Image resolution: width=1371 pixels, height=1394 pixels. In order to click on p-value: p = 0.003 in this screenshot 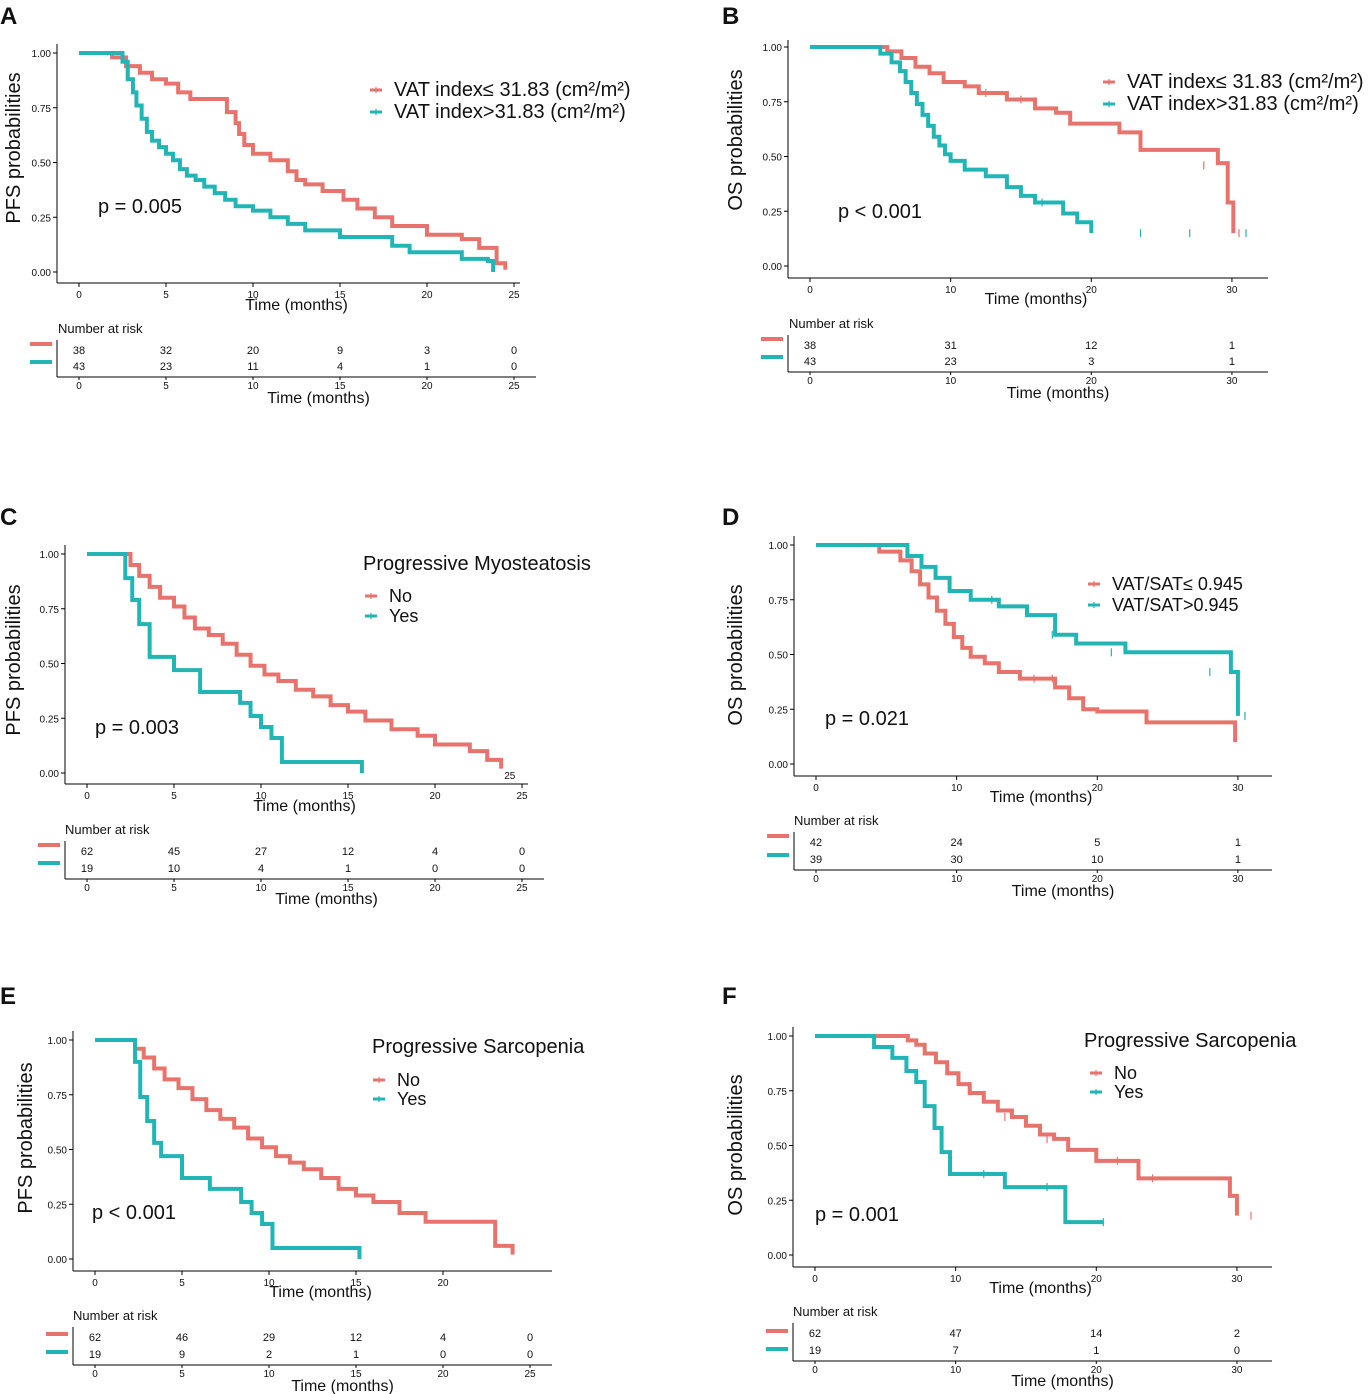, I will do `click(137, 728)`.